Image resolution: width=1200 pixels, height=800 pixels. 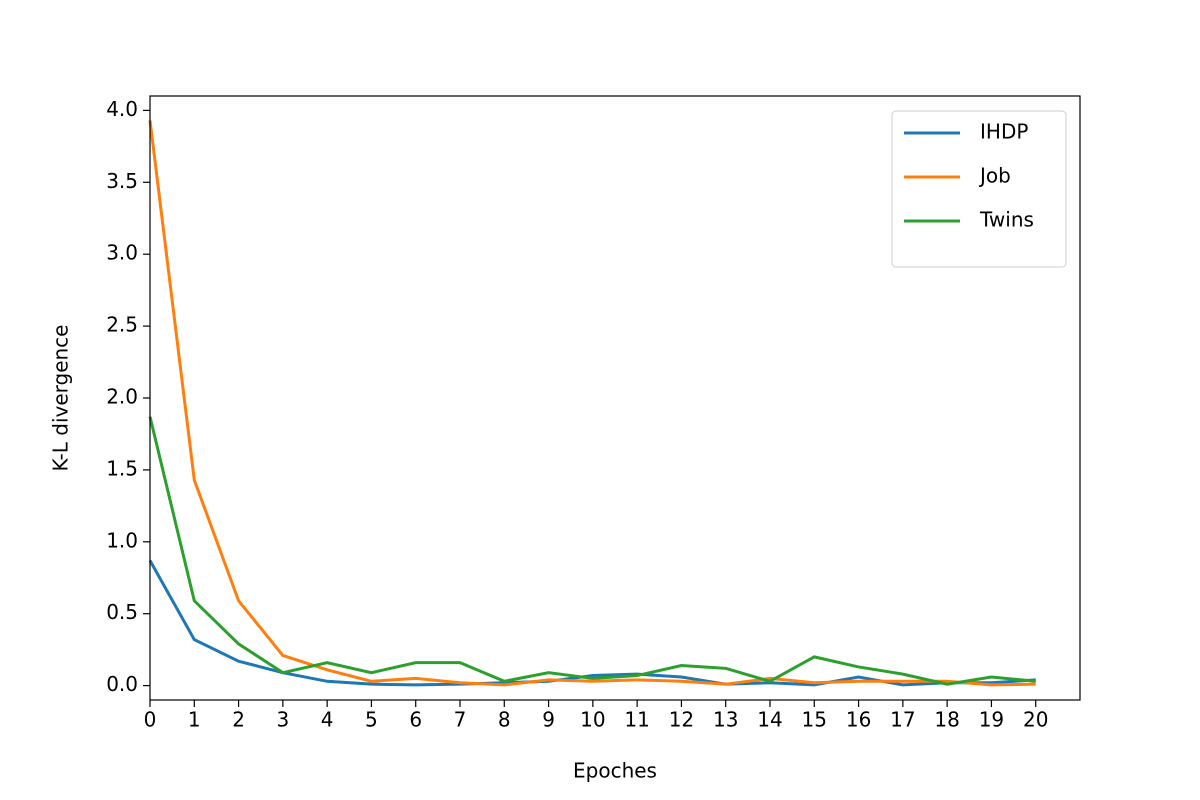 What do you see at coordinates (504, 720) in the screenshot?
I see `x-tick-label: 8` at bounding box center [504, 720].